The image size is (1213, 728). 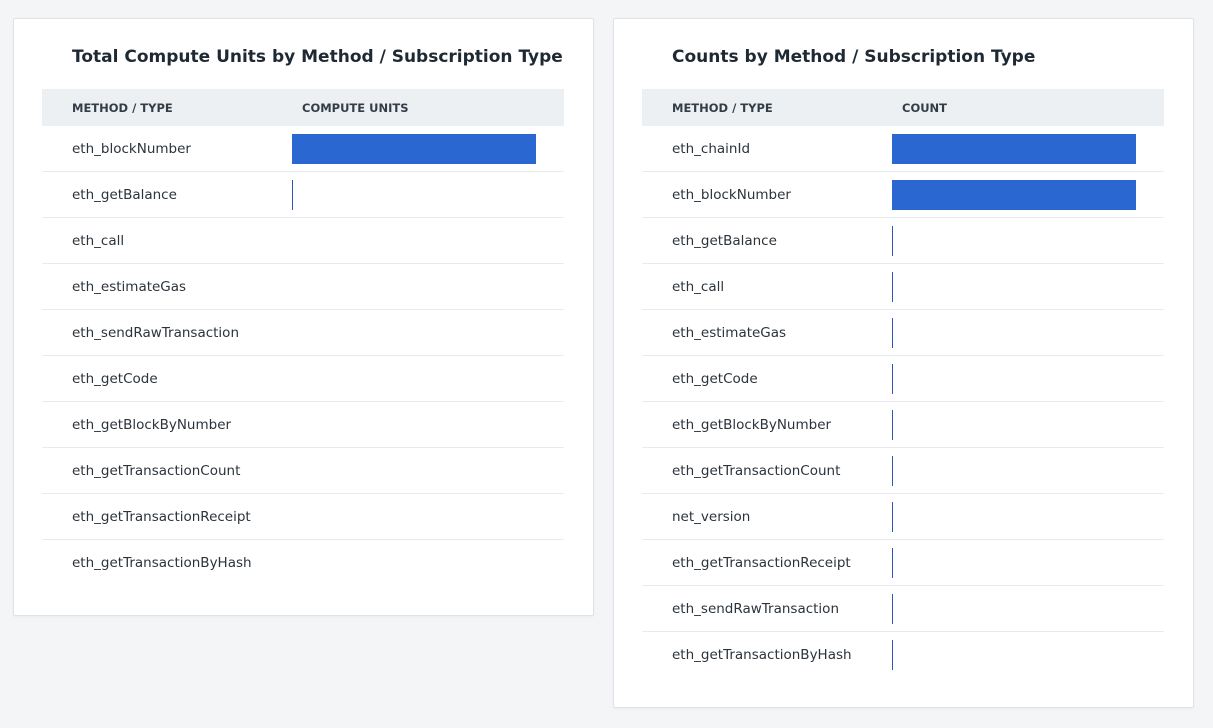 What do you see at coordinates (711, 149) in the screenshot?
I see `method-name: eth_chainId` at bounding box center [711, 149].